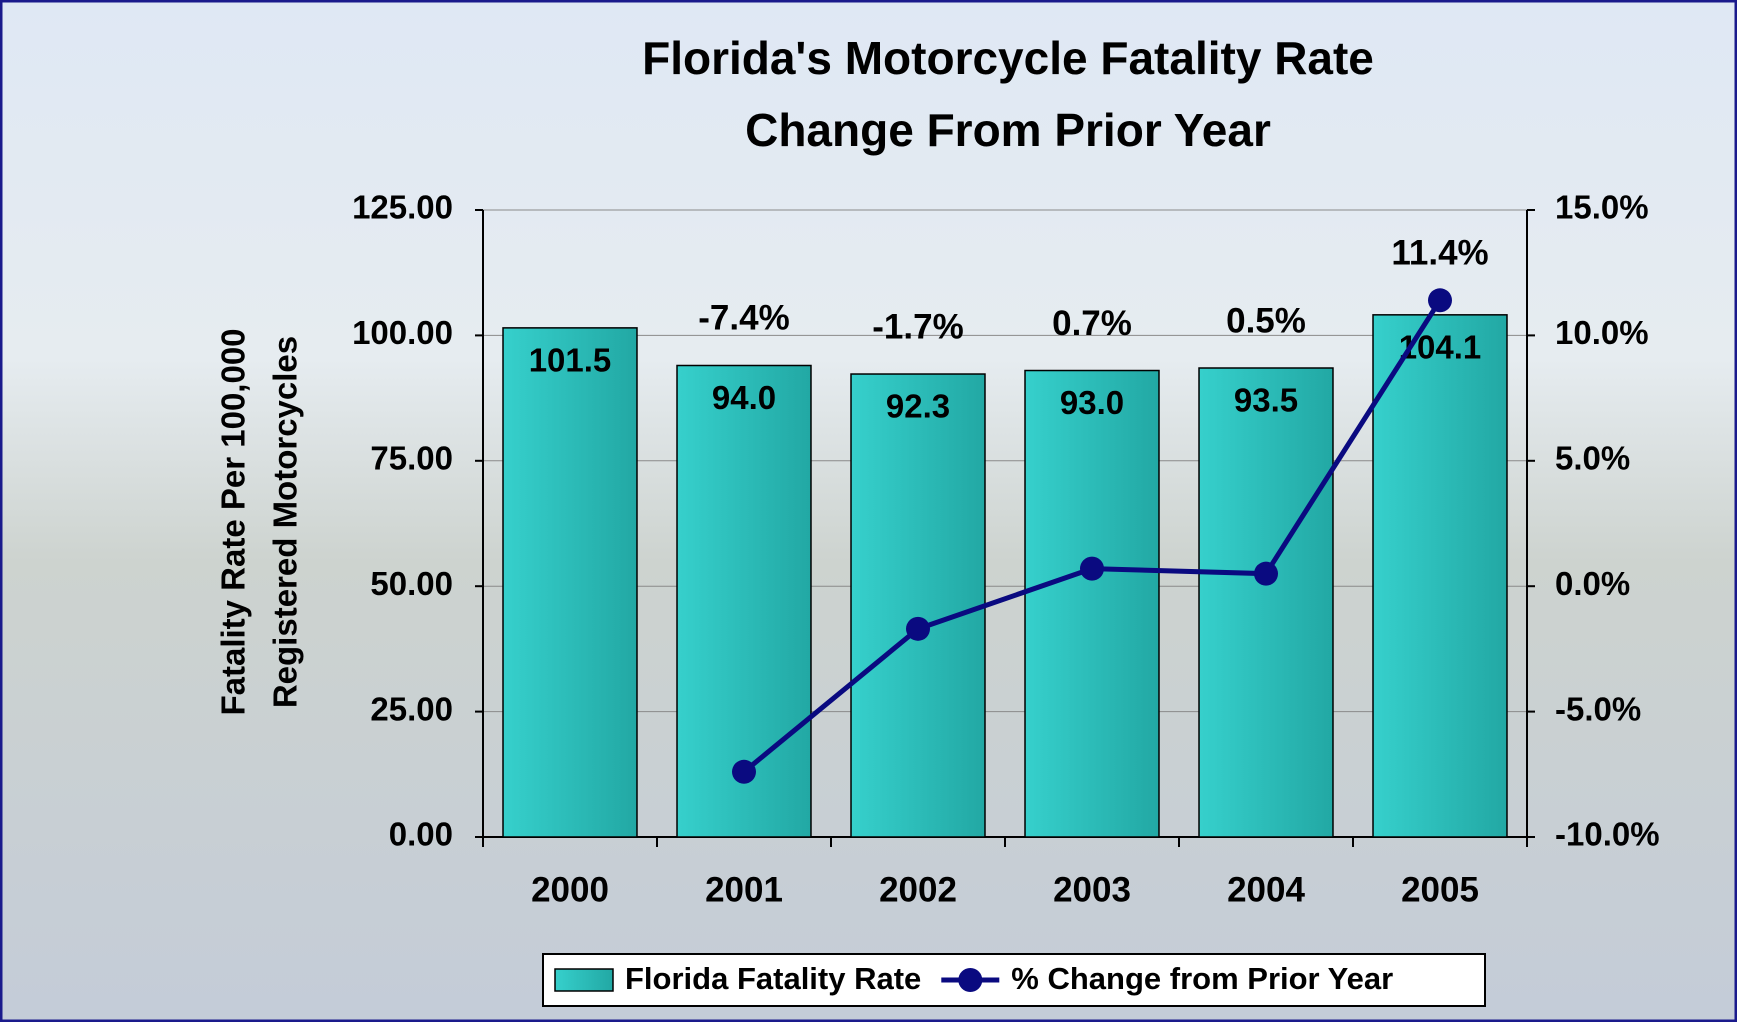  What do you see at coordinates (1092, 402) in the screenshot?
I see `bar-value-label: 93.0` at bounding box center [1092, 402].